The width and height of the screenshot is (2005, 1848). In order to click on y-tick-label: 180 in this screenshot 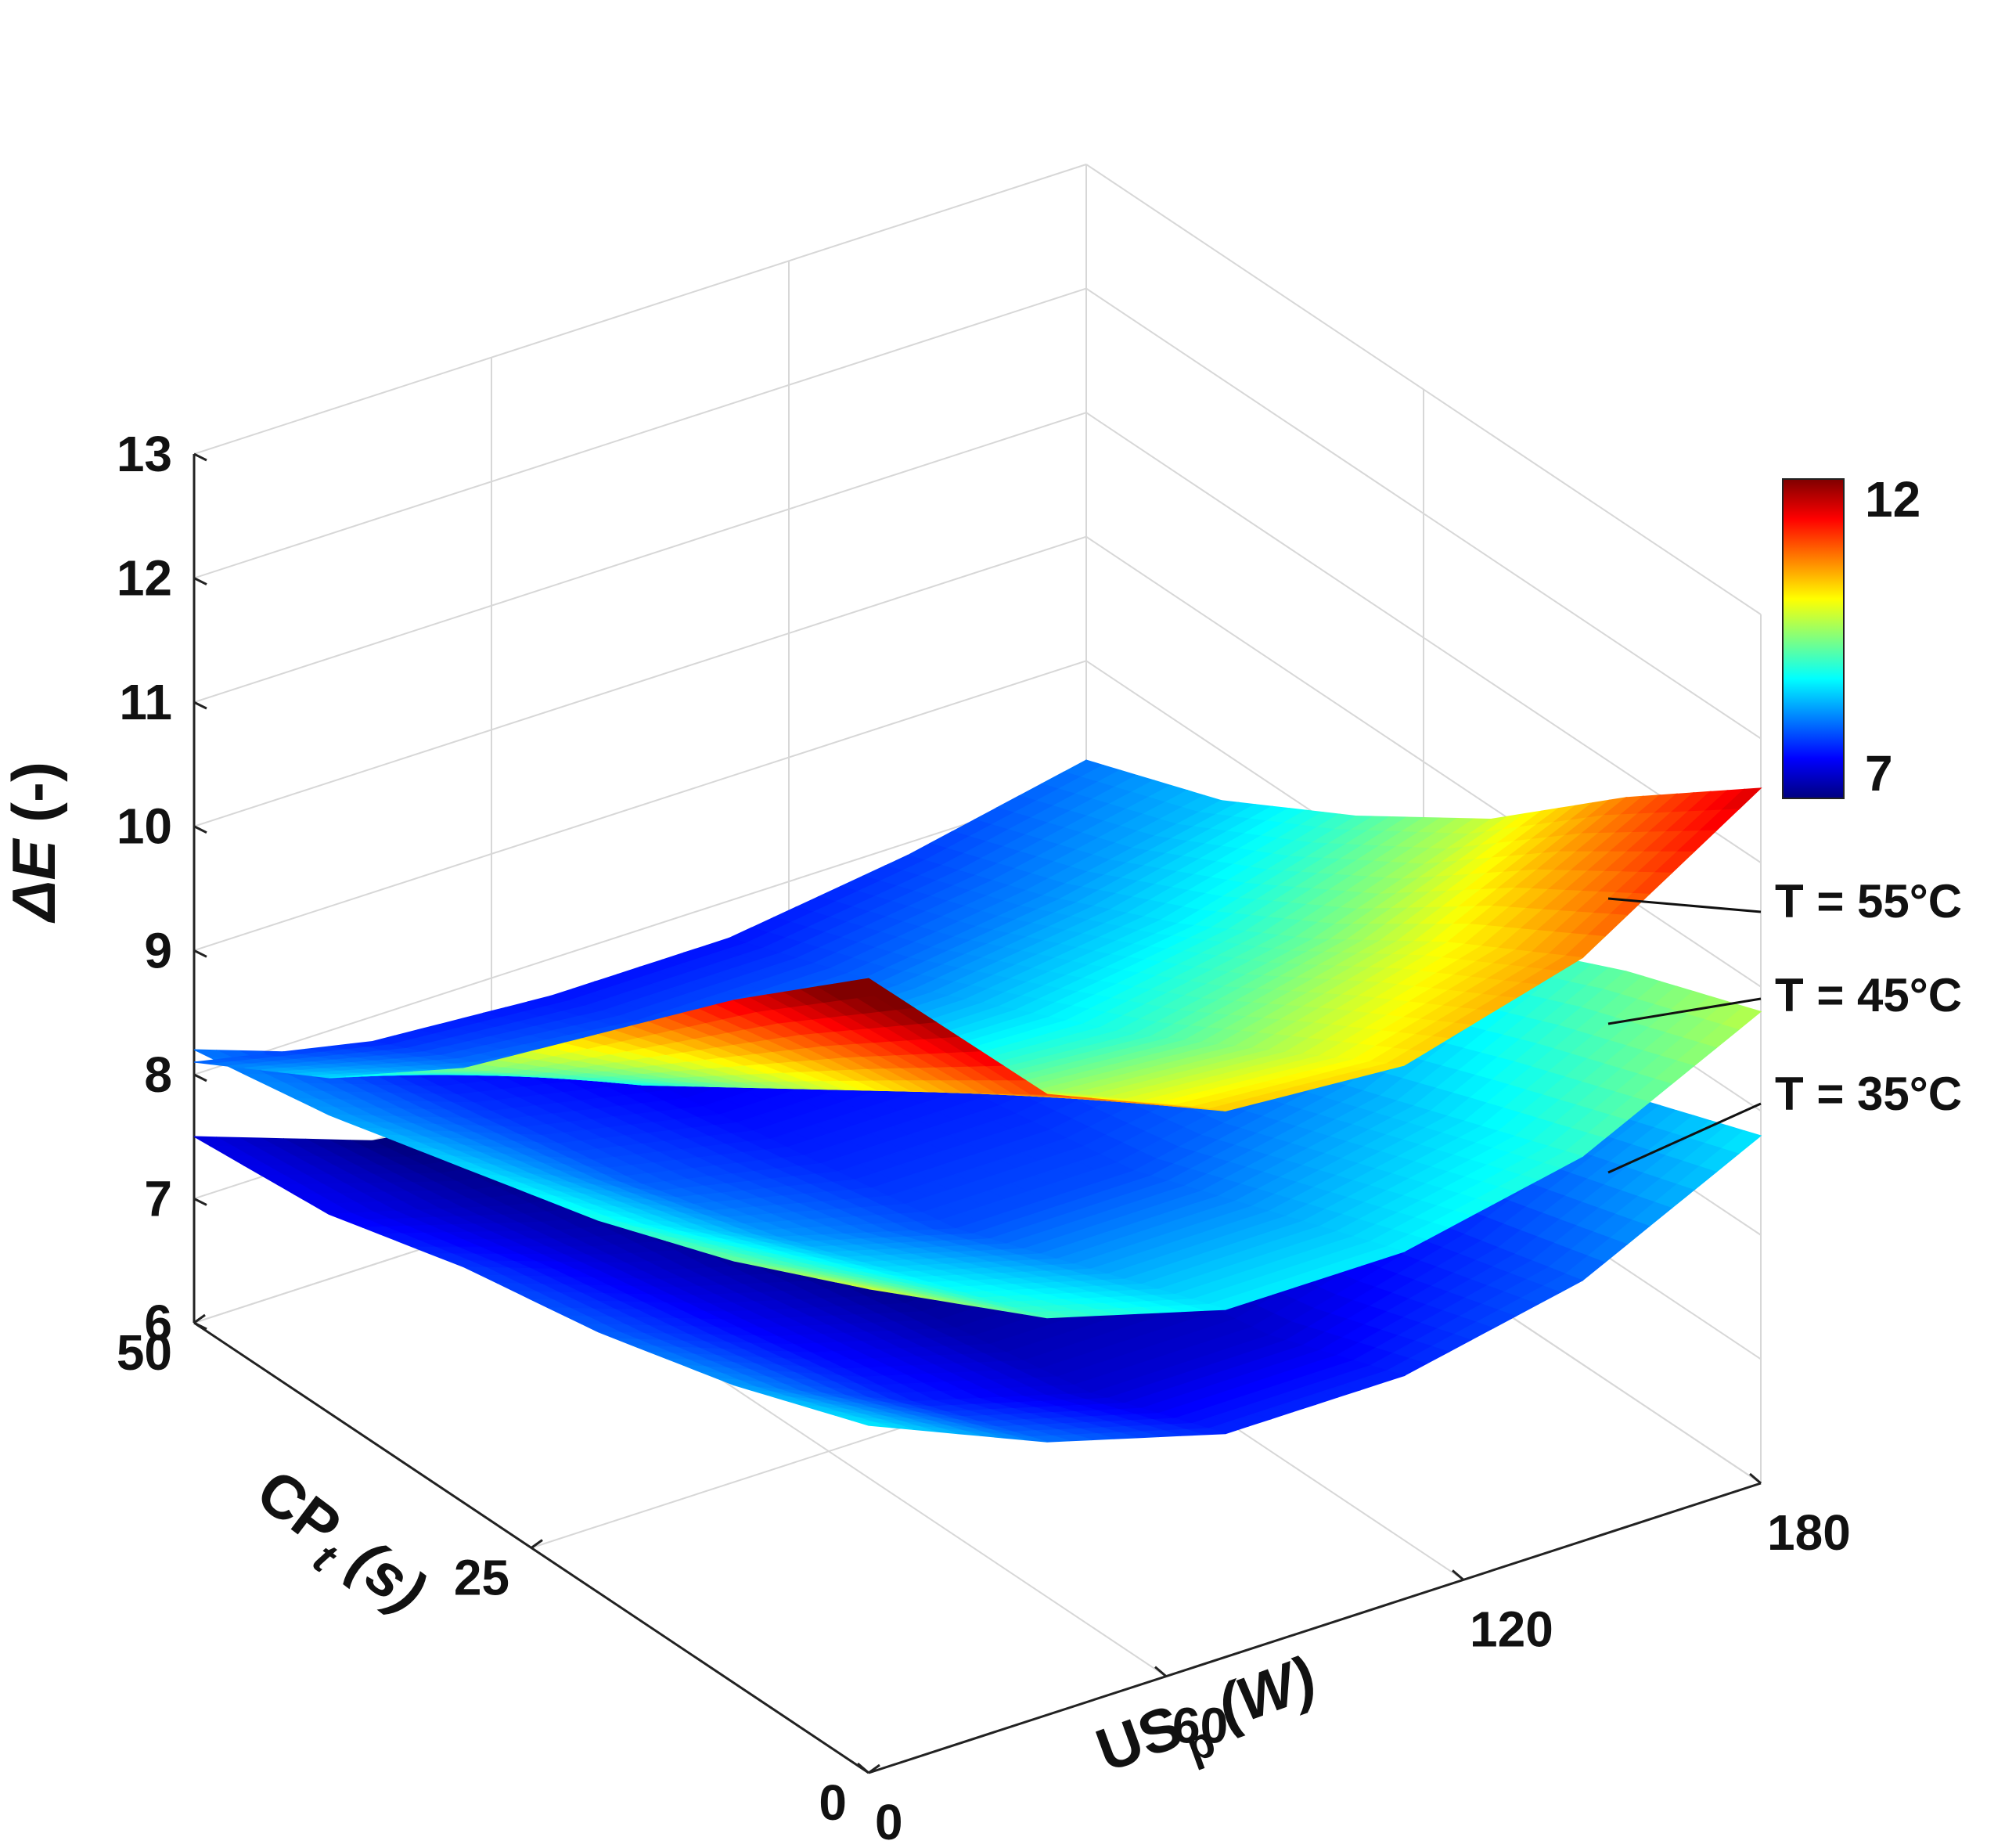, I will do `click(1809, 1532)`.